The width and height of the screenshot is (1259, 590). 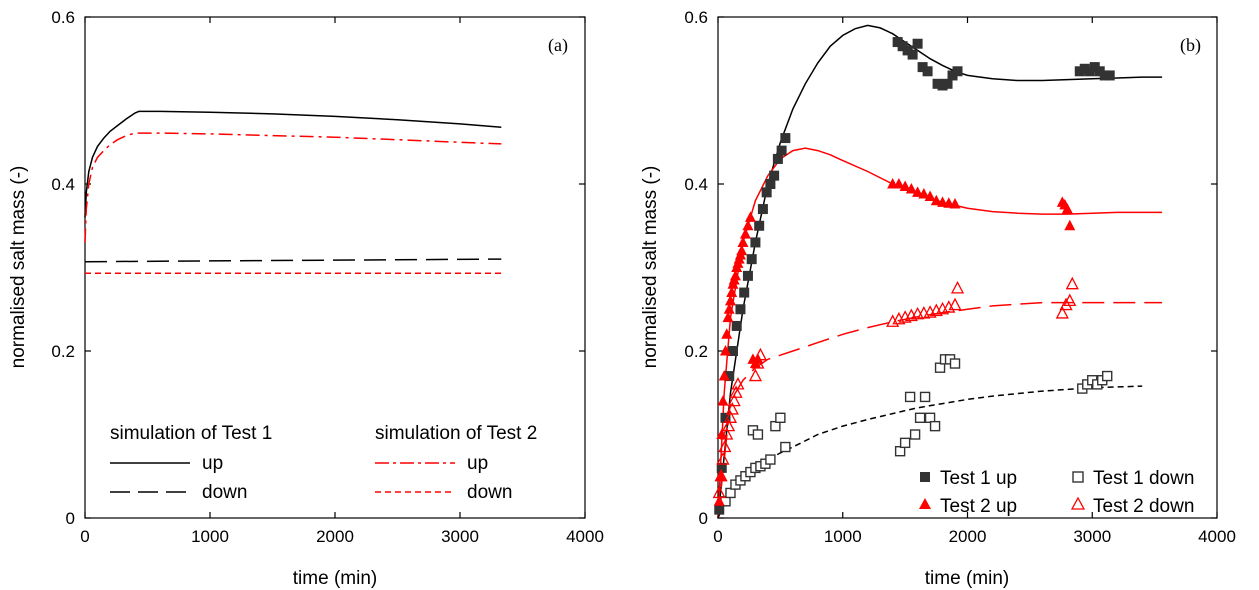 I want to click on legend-label-test2-down: down, so click(x=489, y=492).